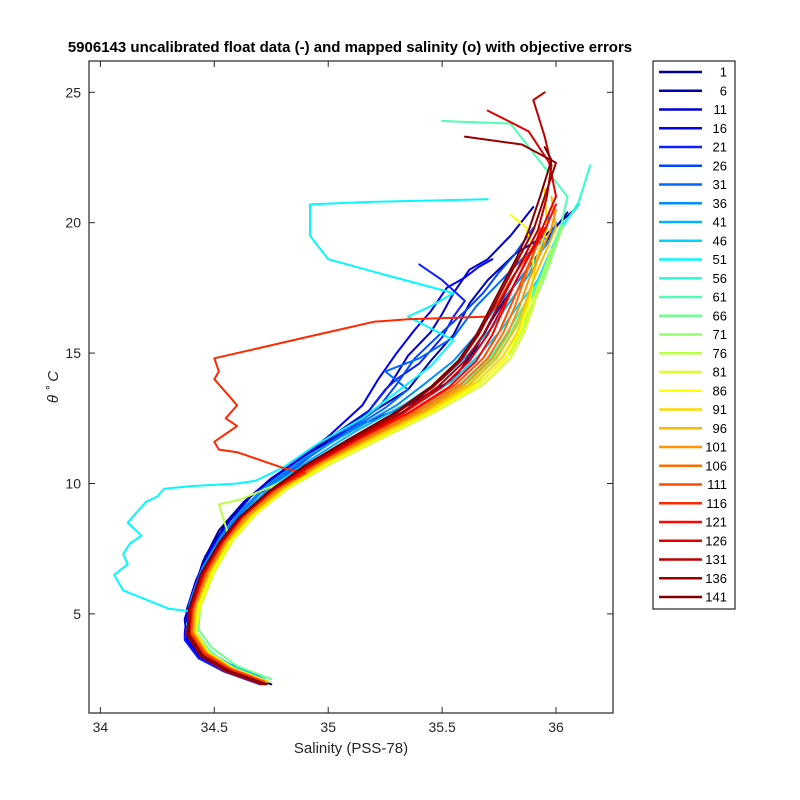  Describe the element at coordinates (716, 465) in the screenshot. I see `legend-label: 106` at that location.